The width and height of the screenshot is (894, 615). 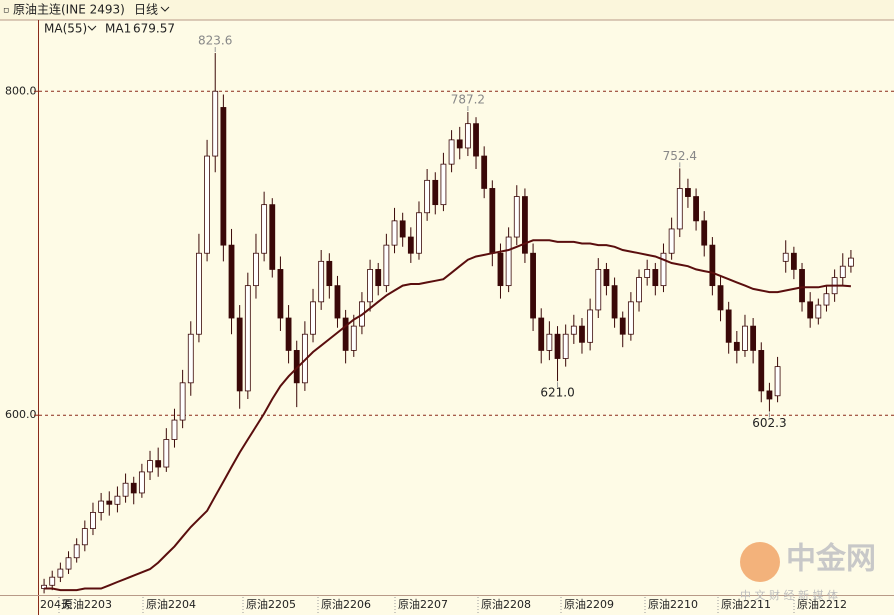 What do you see at coordinates (271, 604) in the screenshot?
I see `x-tick-label: 原油2205` at bounding box center [271, 604].